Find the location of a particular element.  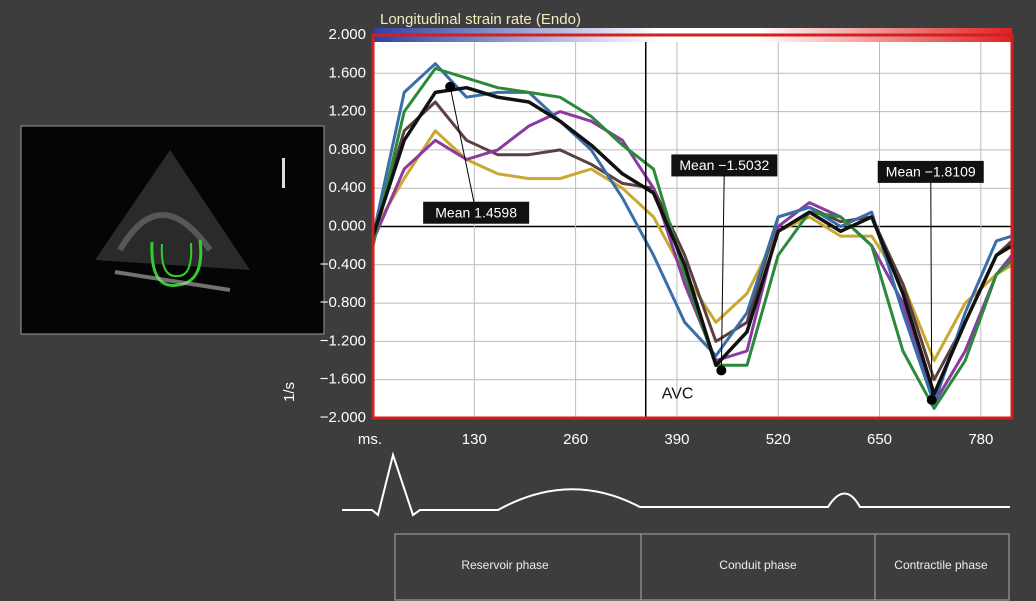

y-tick-label: −1.600 is located at coordinates (343, 379).